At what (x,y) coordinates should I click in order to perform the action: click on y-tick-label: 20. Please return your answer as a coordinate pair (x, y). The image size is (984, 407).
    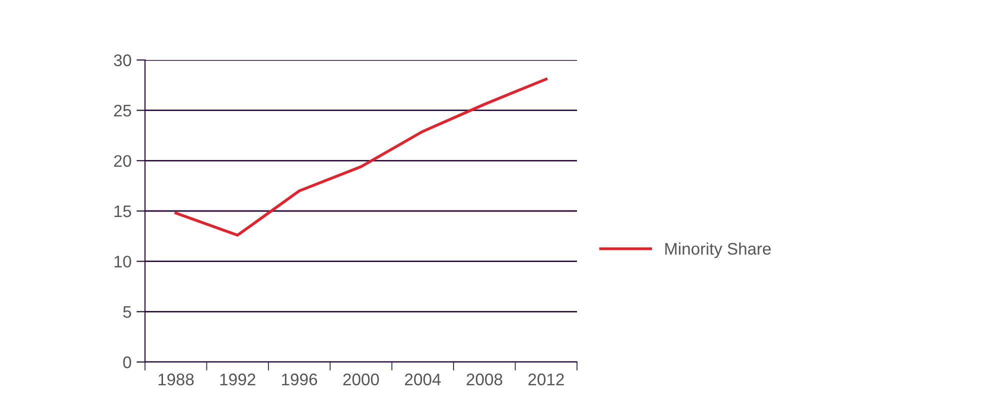
    Looking at the image, I should click on (123, 161).